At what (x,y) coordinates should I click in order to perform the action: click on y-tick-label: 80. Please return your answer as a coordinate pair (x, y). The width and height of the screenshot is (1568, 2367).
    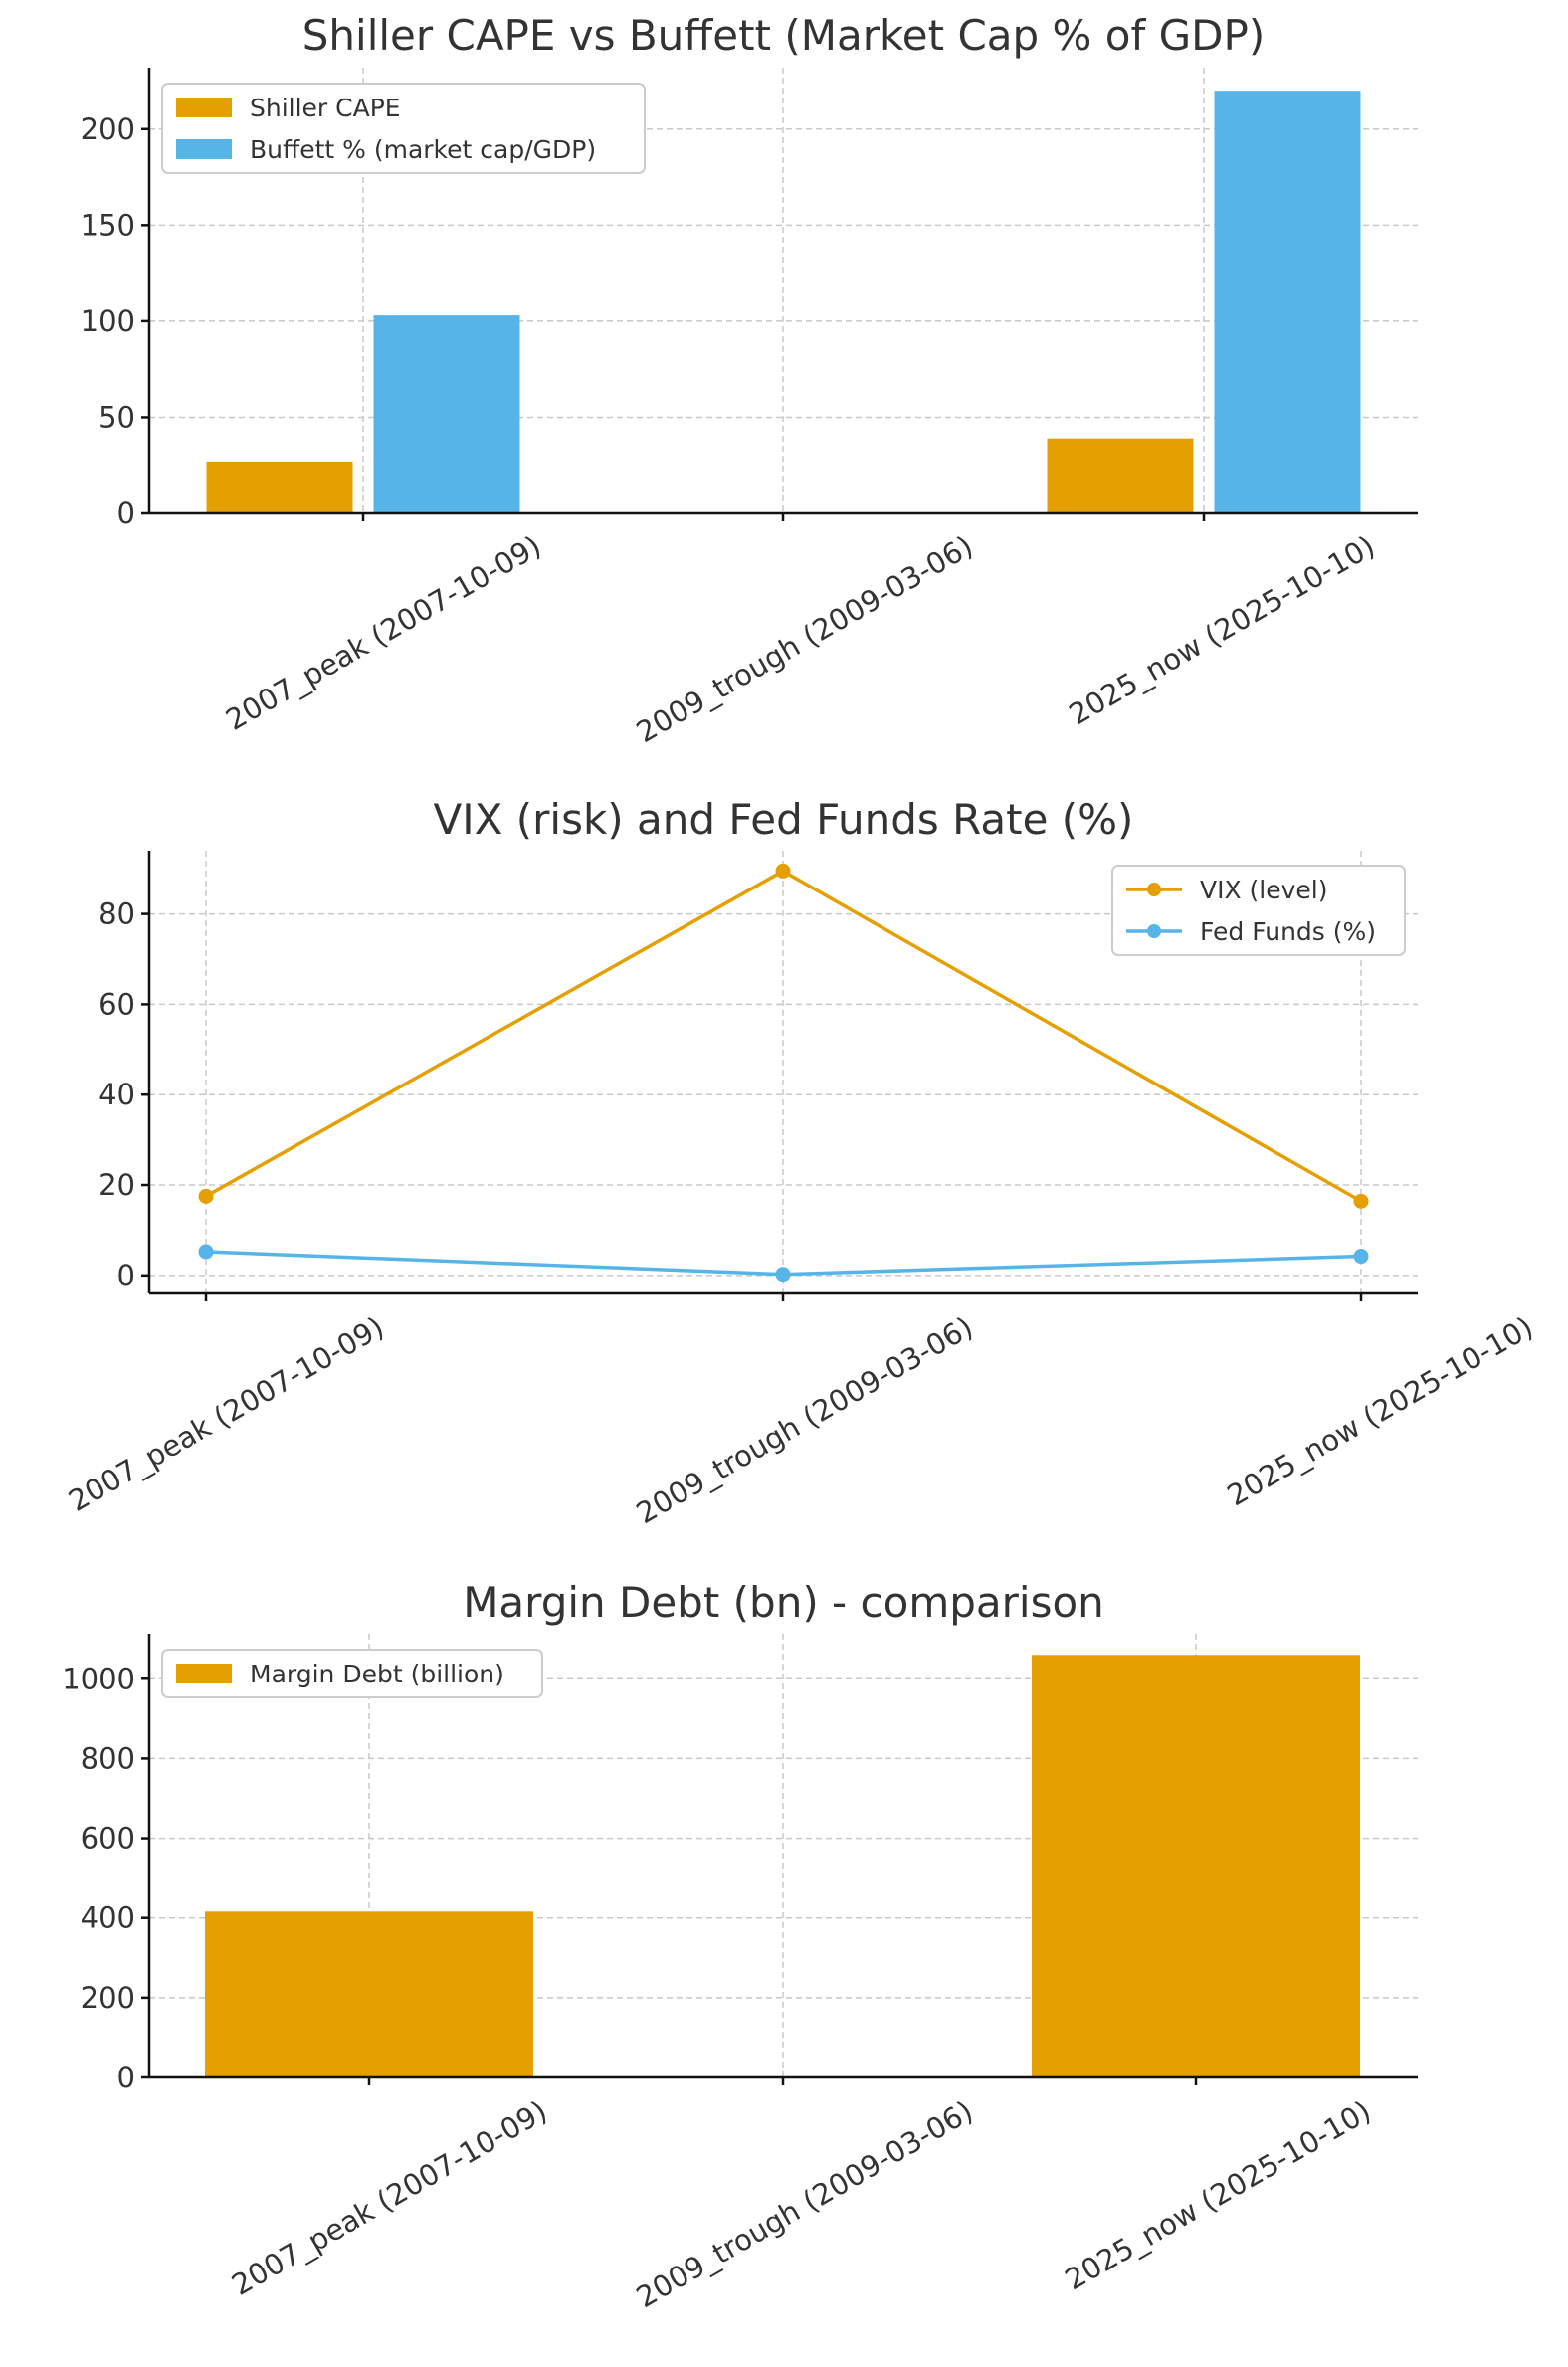
    Looking at the image, I should click on (116, 914).